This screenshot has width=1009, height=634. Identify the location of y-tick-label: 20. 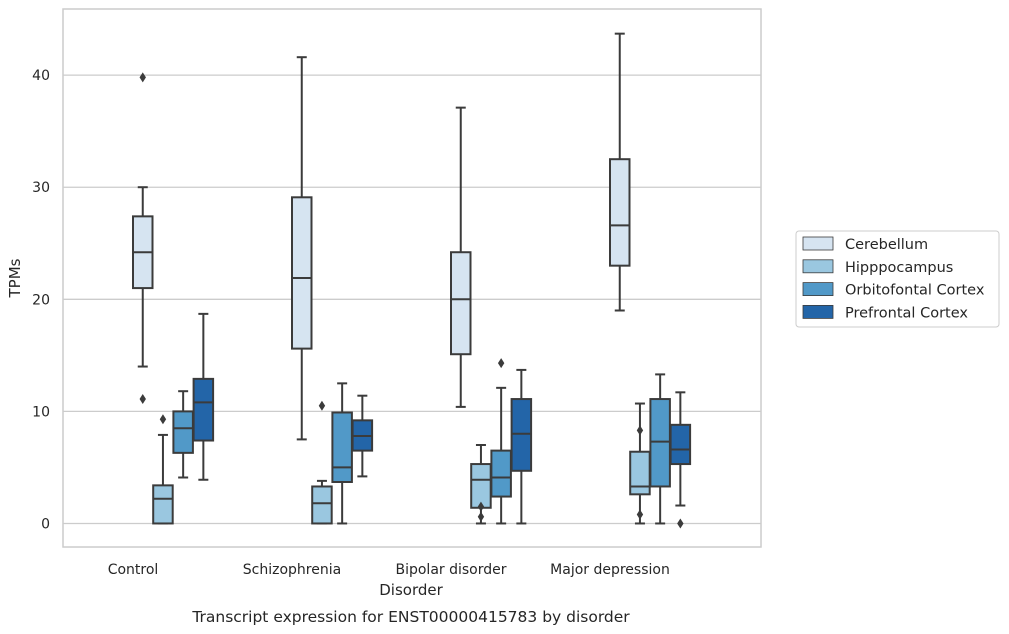
(41, 300).